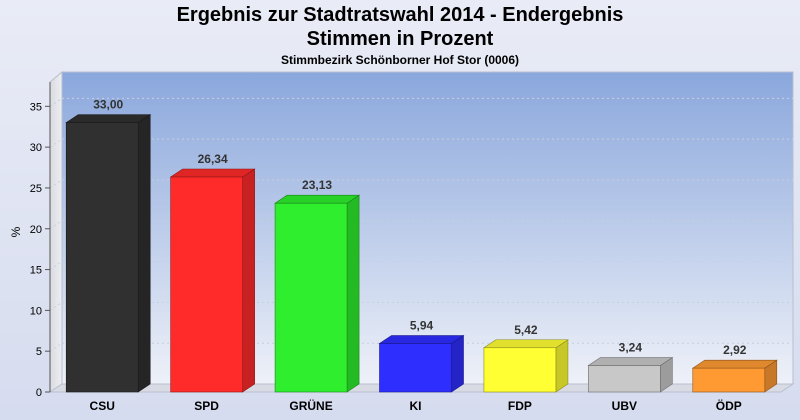  I want to click on y-tick-label: 25, so click(36, 189).